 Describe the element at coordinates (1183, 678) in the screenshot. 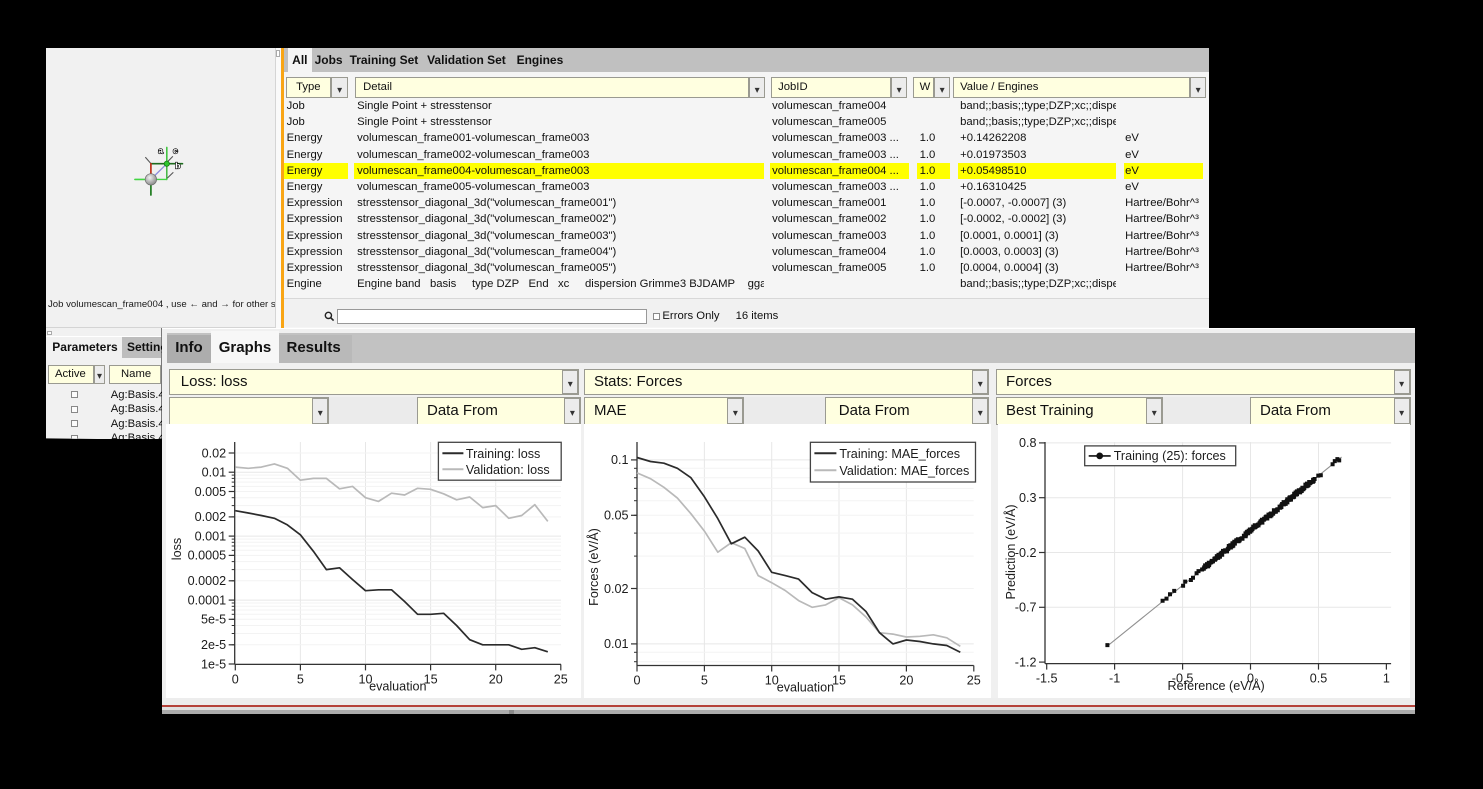

I see `svg-text: -0.5` at that location.